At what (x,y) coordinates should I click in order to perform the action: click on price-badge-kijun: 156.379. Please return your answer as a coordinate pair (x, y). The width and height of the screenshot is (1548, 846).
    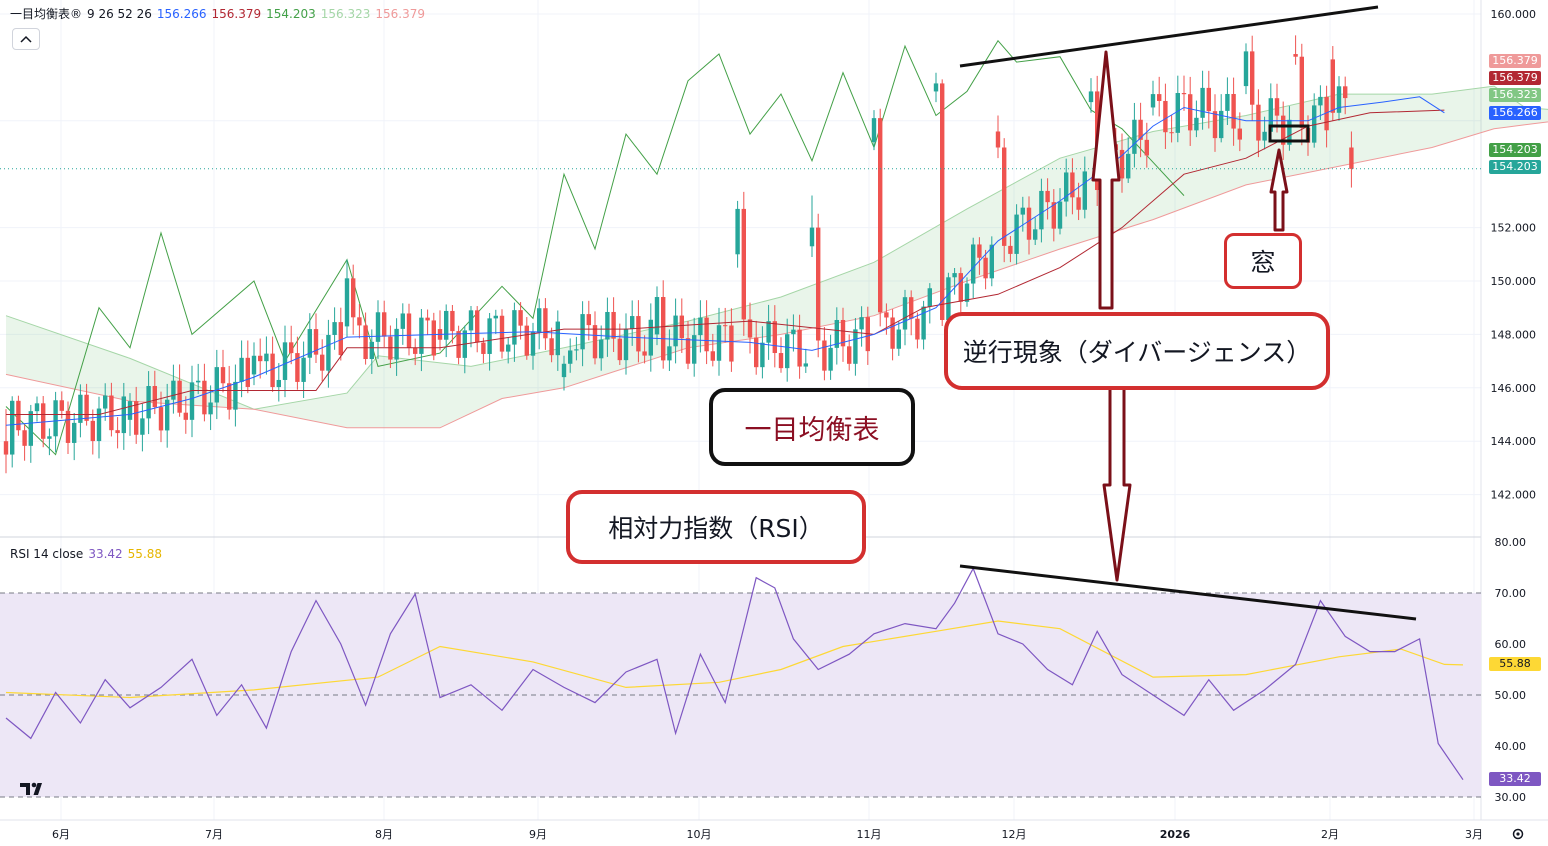
    Looking at the image, I should click on (1515, 78).